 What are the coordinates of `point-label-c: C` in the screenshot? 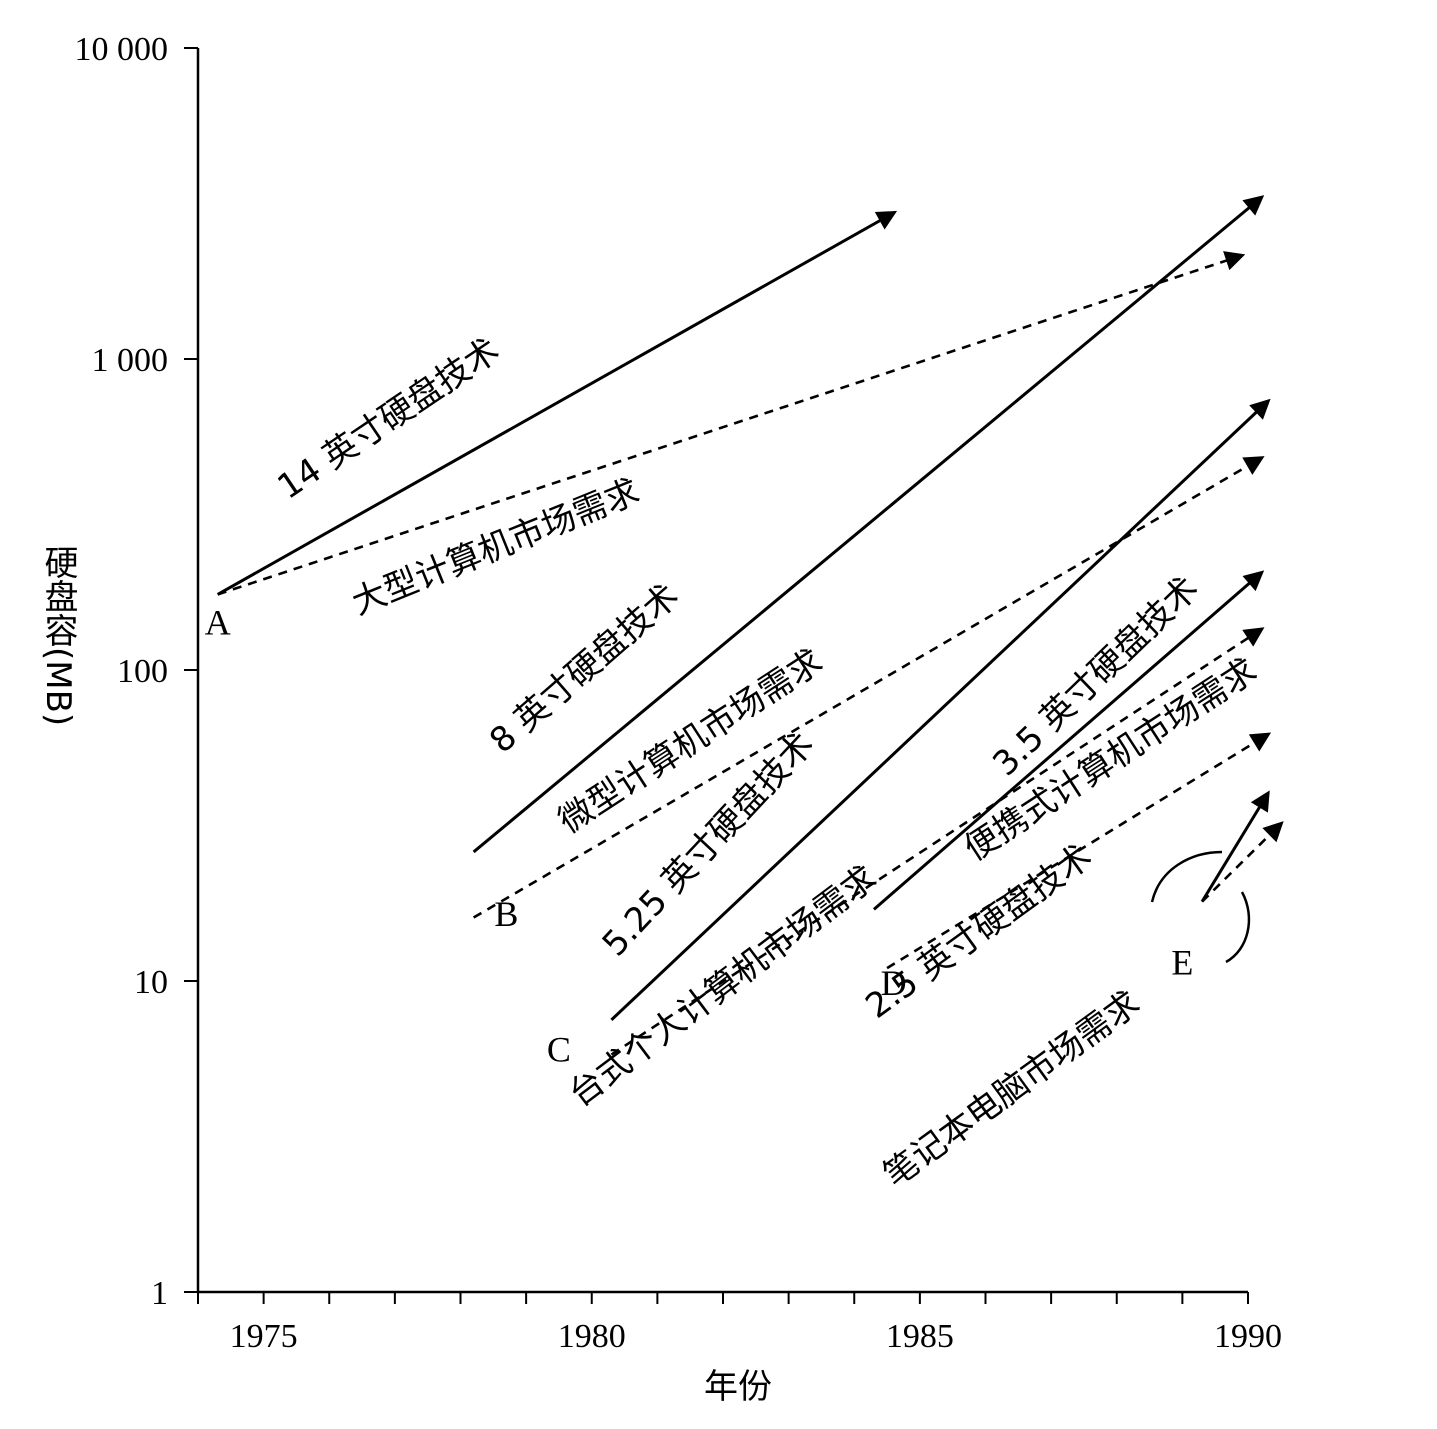 It's located at (559, 1050).